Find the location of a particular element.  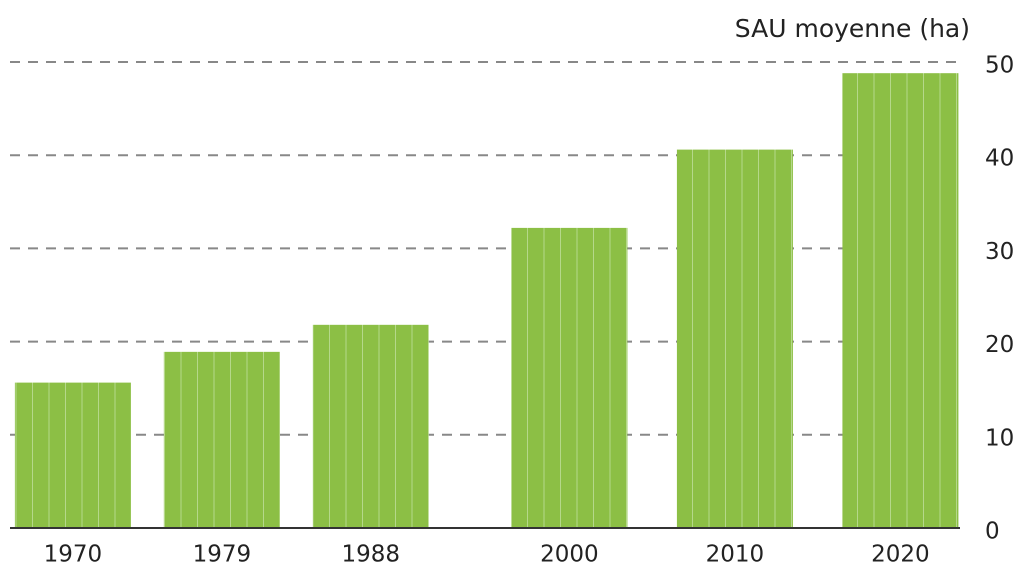

x-tick-label: 1970 is located at coordinates (73, 555).